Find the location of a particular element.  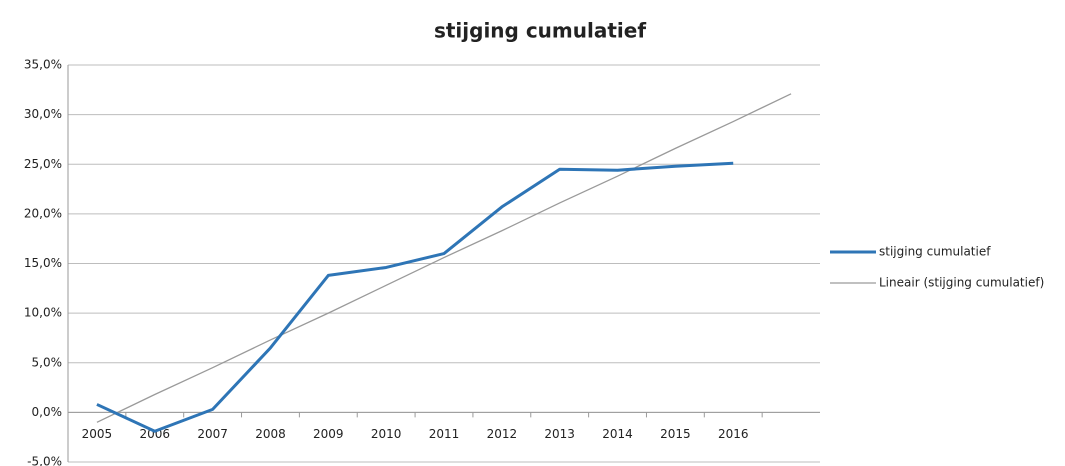

x-tick-label: 2013 is located at coordinates (559, 434).